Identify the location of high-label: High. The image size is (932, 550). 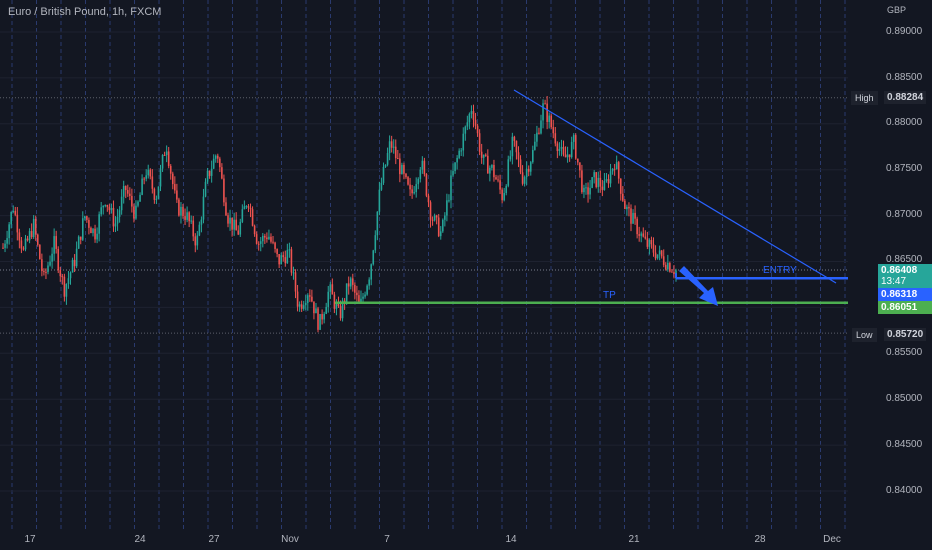
(864, 98).